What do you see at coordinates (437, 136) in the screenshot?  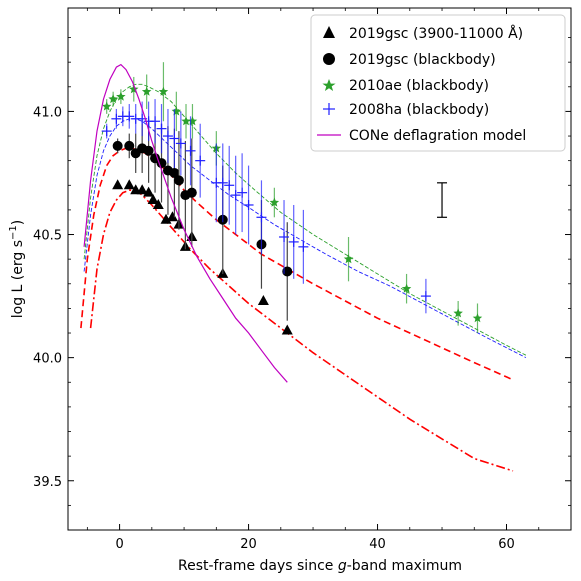 I see `legend-label: CONe deflagration model` at bounding box center [437, 136].